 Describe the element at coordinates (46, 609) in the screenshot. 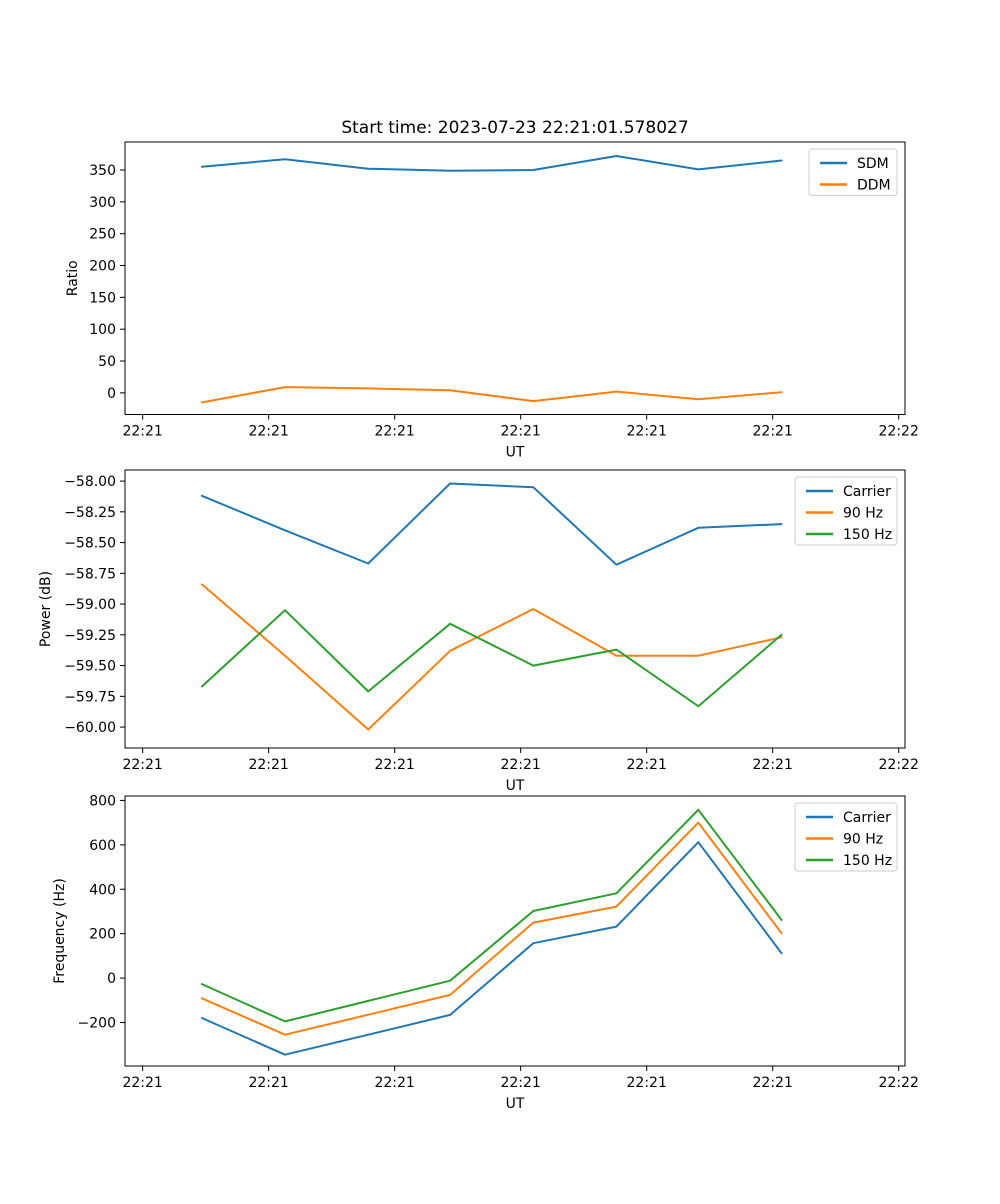

I see `y-axis-label: Power (dB)` at that location.